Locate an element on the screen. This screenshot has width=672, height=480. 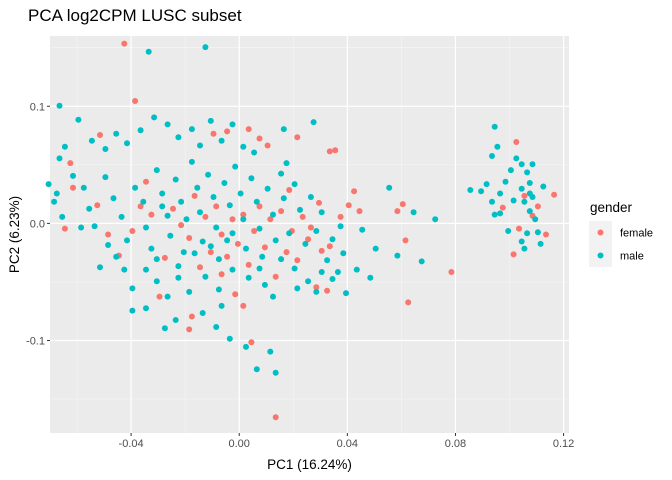
chart-title: PCA log2CPM LUSC subset is located at coordinates (135, 15).